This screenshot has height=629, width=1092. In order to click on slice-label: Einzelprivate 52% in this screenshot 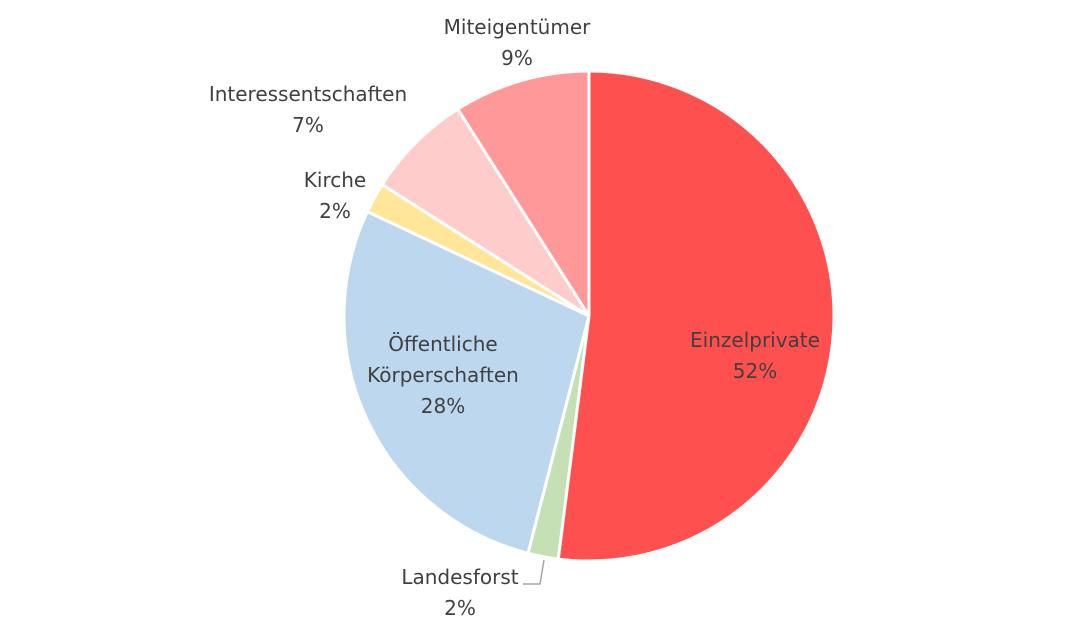, I will do `click(755, 356)`.